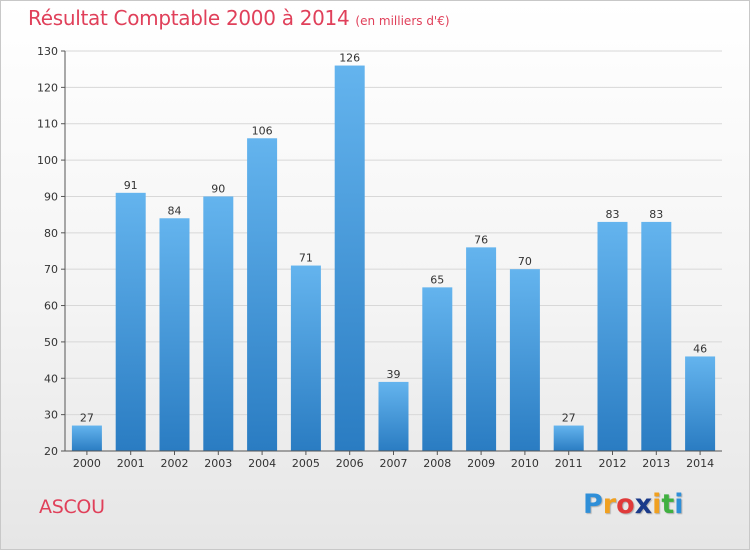 The height and width of the screenshot is (550, 750). Describe the element at coordinates (625, 504) in the screenshot. I see `logo-letter: o` at that location.